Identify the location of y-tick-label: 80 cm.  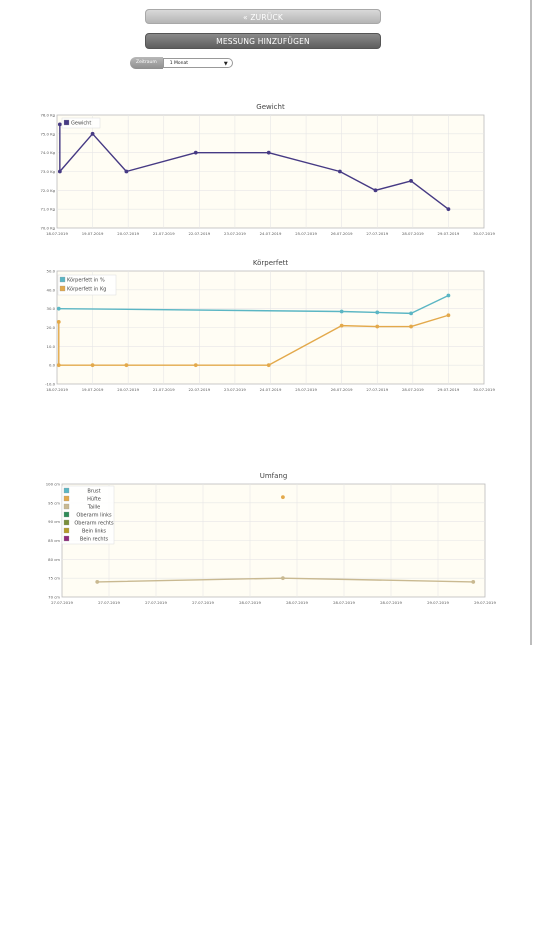
(54, 559).